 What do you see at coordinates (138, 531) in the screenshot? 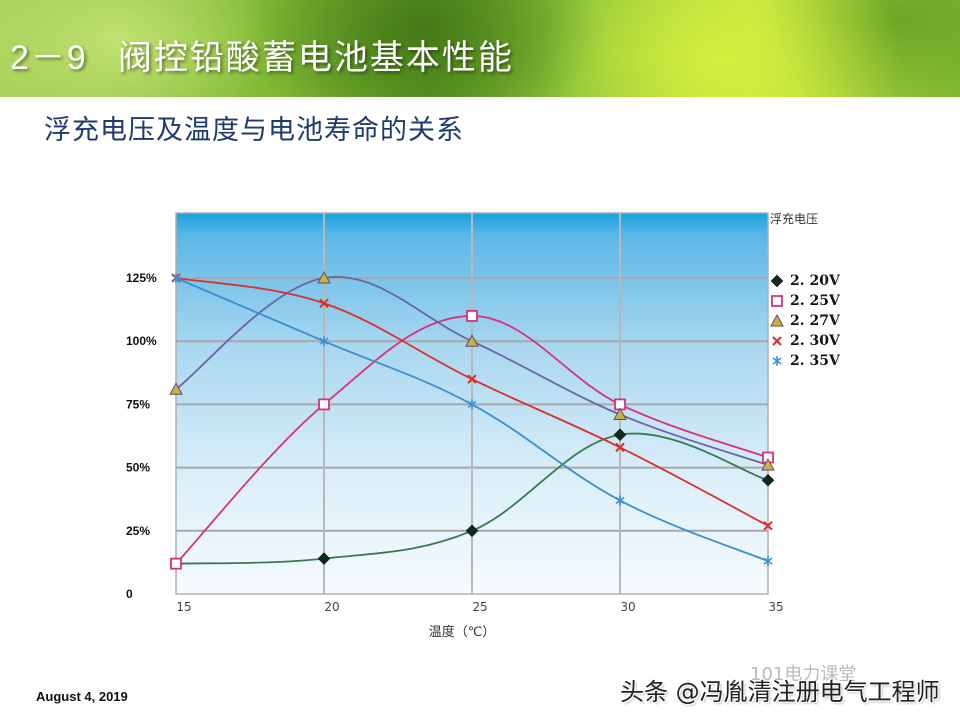
I see `y-tick-label: 25%` at bounding box center [138, 531].